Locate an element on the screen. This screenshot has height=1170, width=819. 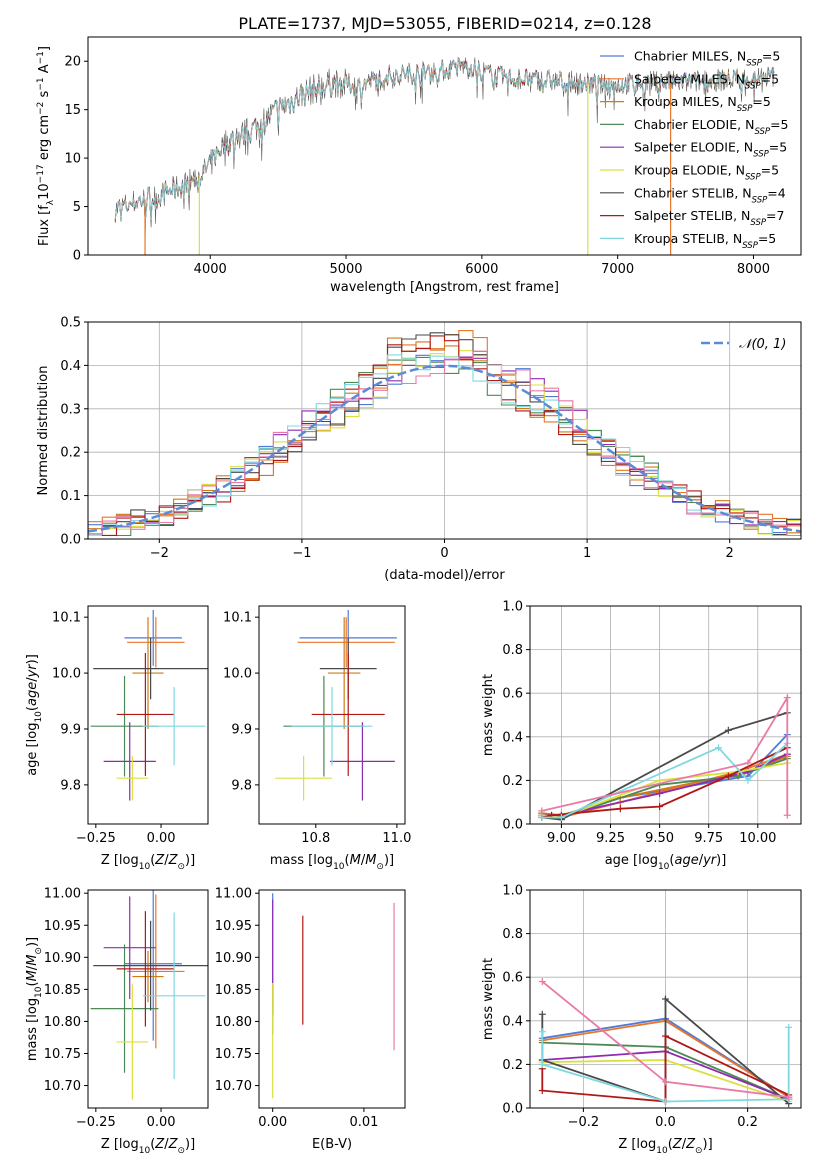
mass_vs_Z-frame is located at coordinates (148, 999).